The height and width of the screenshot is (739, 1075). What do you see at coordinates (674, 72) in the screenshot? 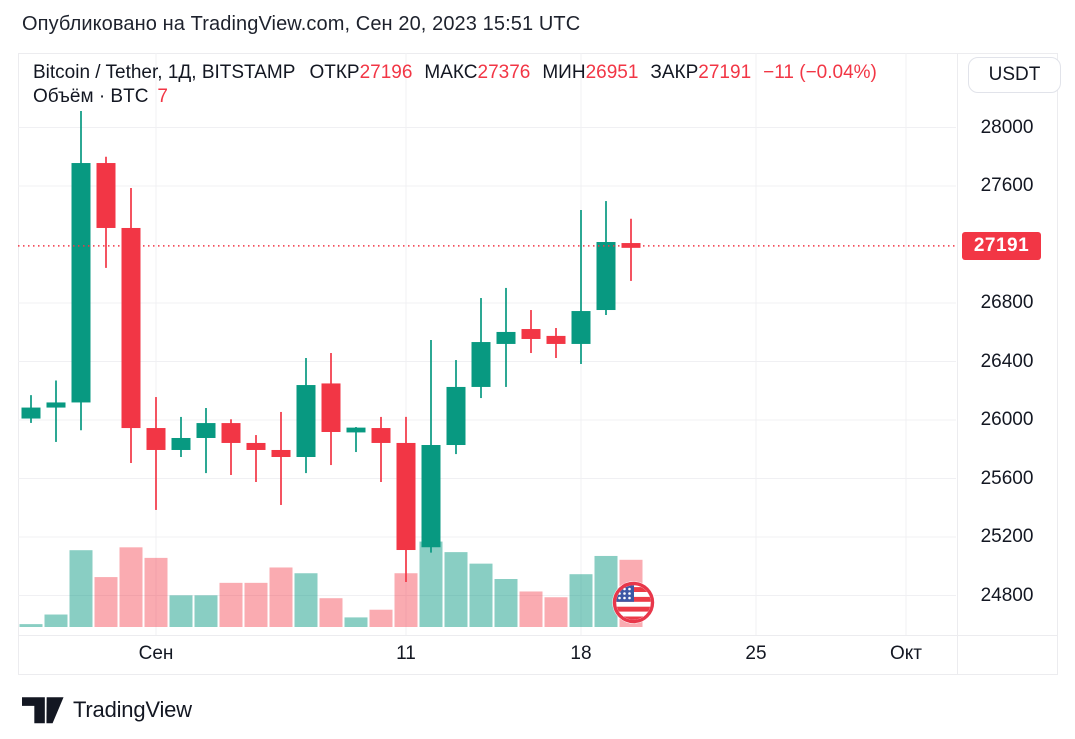
I see `ohlc-field-label: ЗАКР` at bounding box center [674, 72].